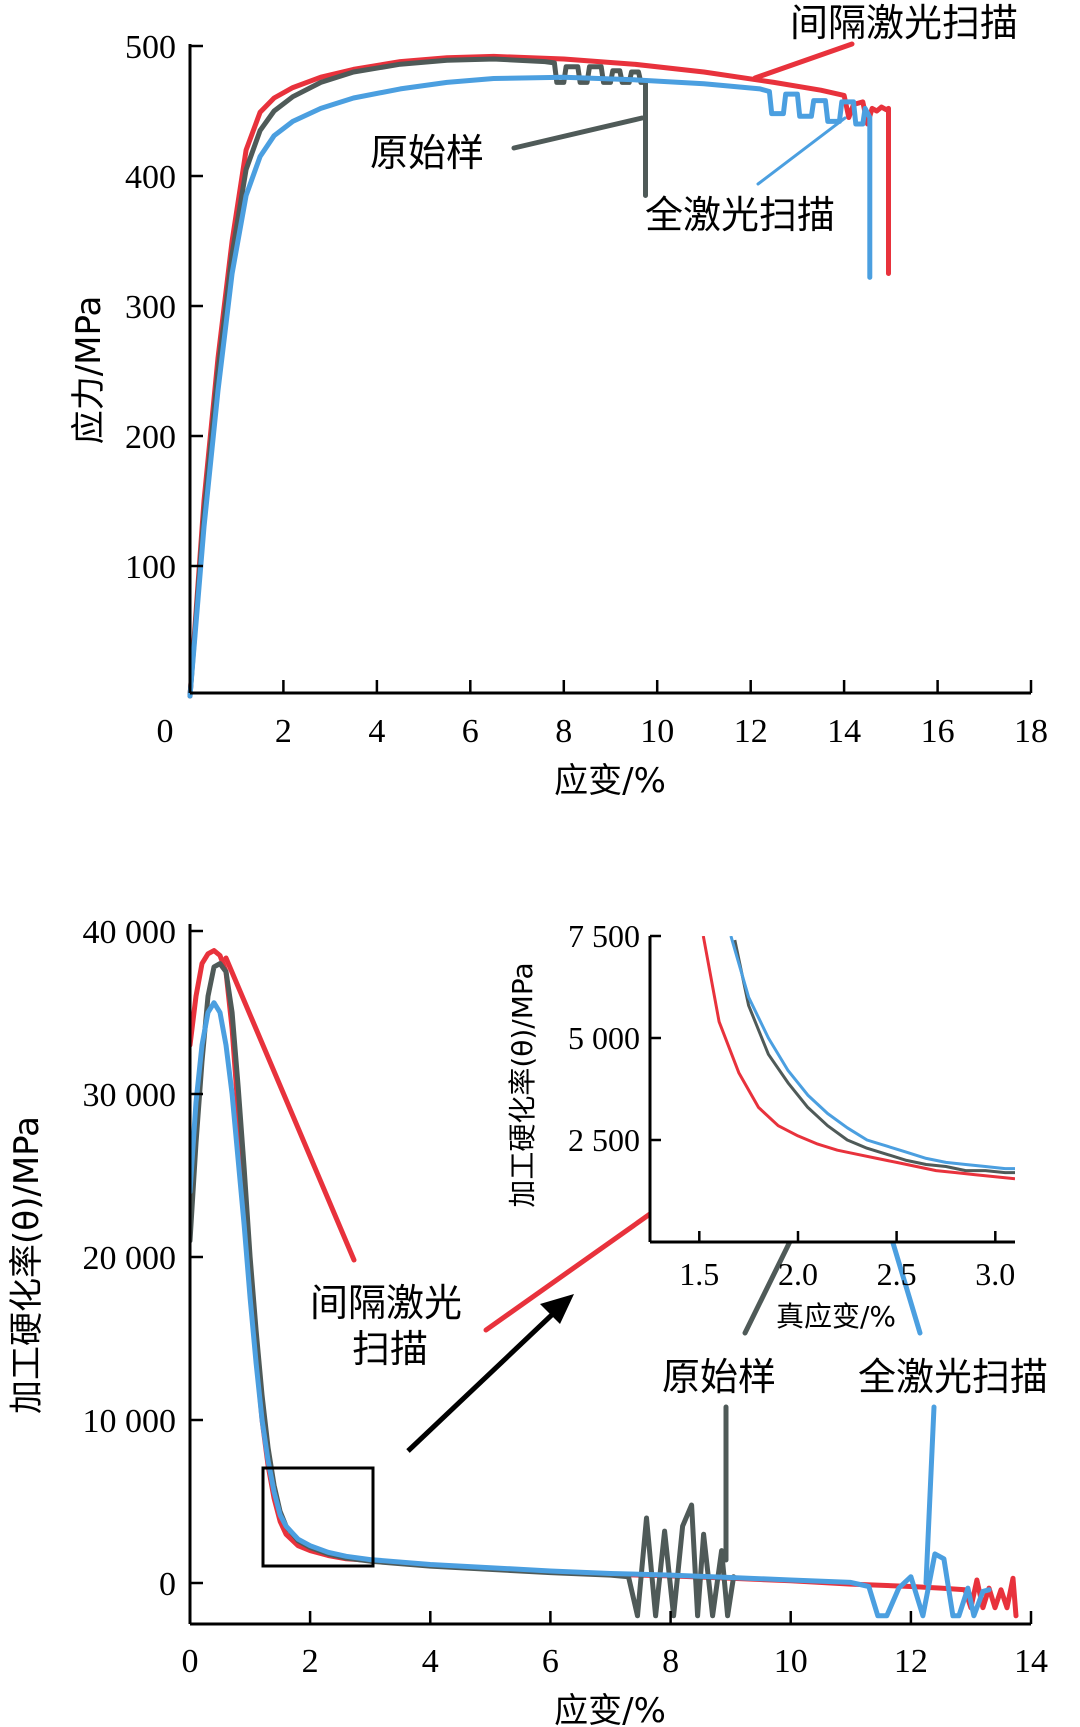 Image resolution: width=1080 pixels, height=1727 pixels. I want to click on bottom-x-tick-label: 4, so click(430, 1661).